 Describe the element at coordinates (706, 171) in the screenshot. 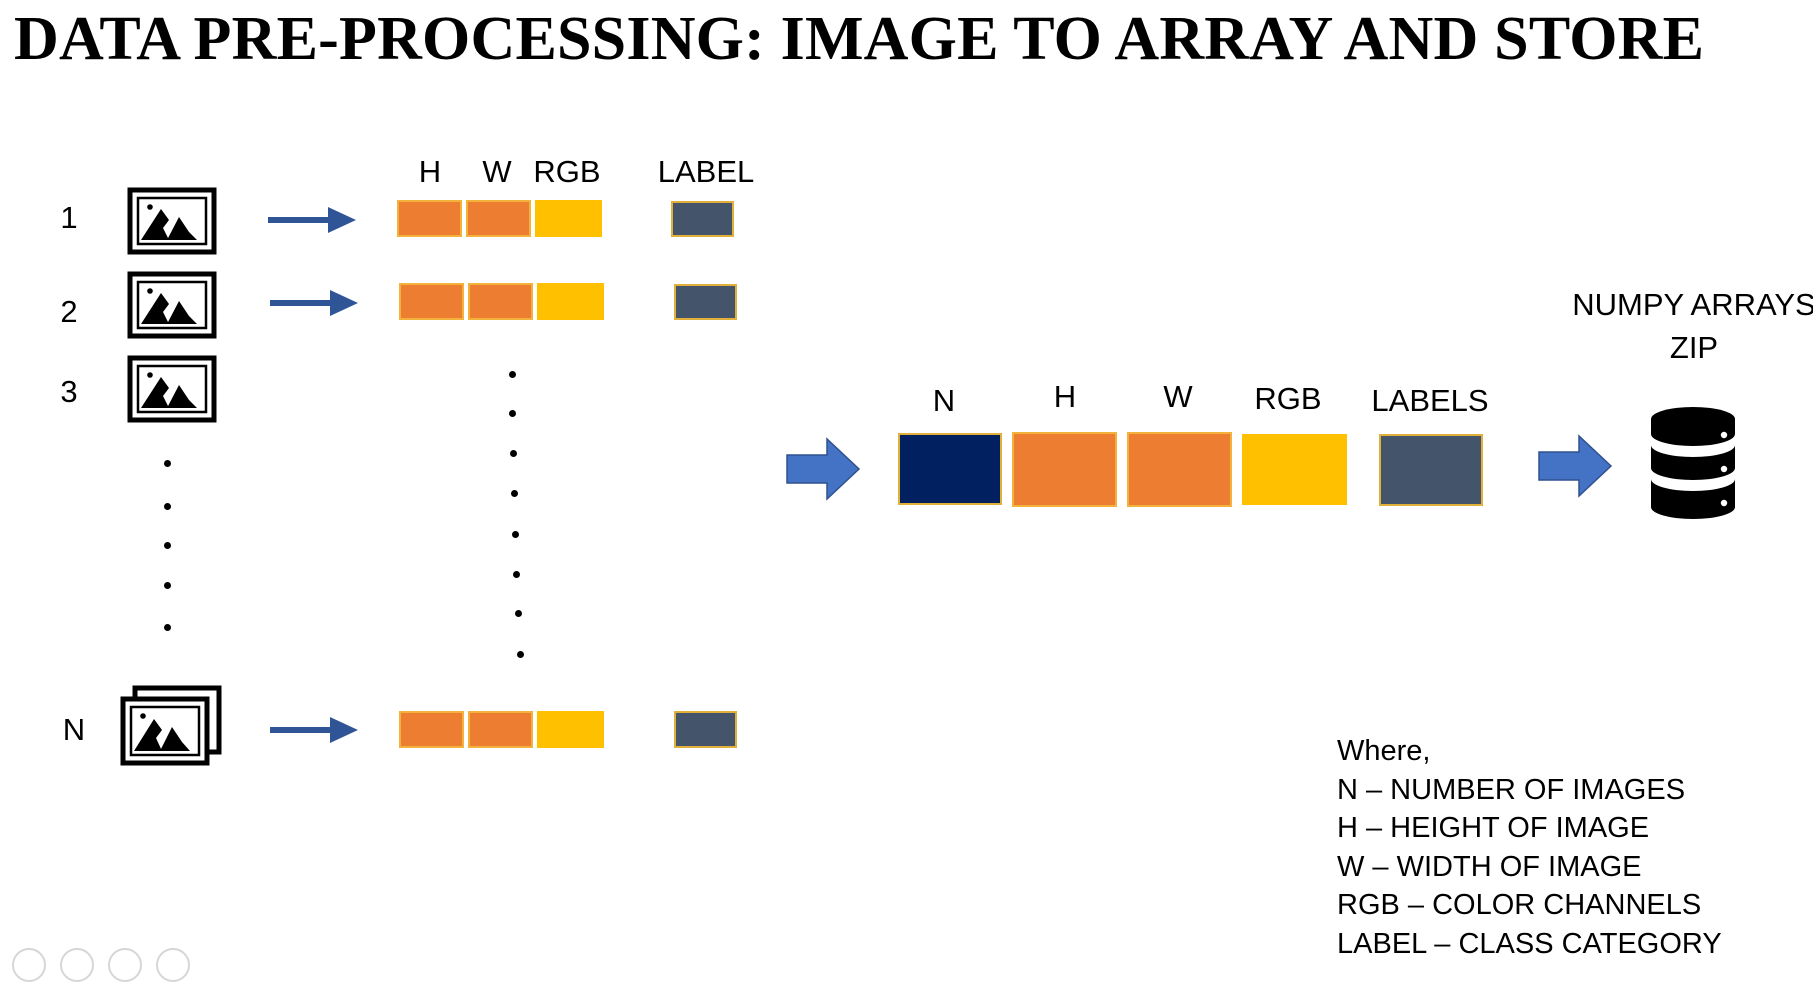

I see `column-header-label: LABEL` at that location.